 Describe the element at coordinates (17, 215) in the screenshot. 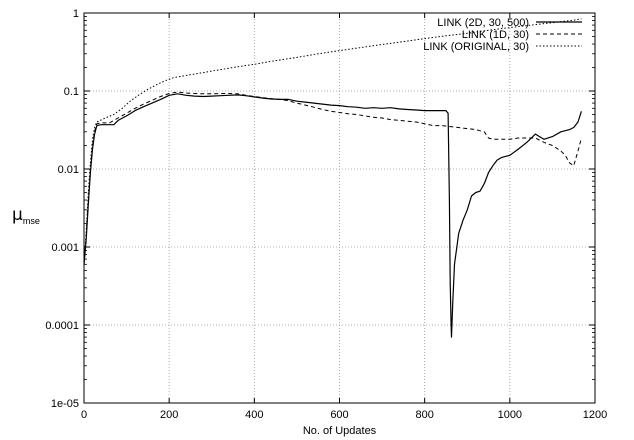

I see `y-axis-label-main: μ` at that location.